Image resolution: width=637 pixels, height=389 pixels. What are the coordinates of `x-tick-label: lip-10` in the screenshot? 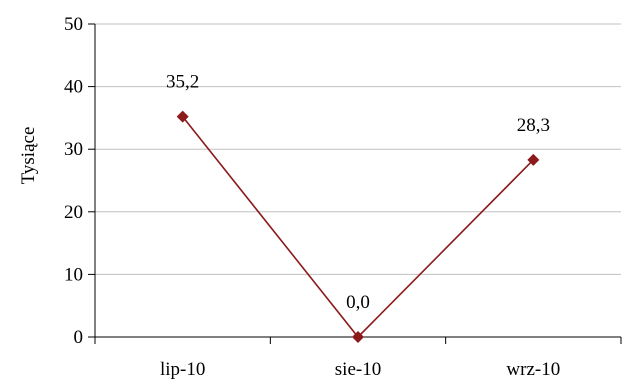 It's located at (182, 369).